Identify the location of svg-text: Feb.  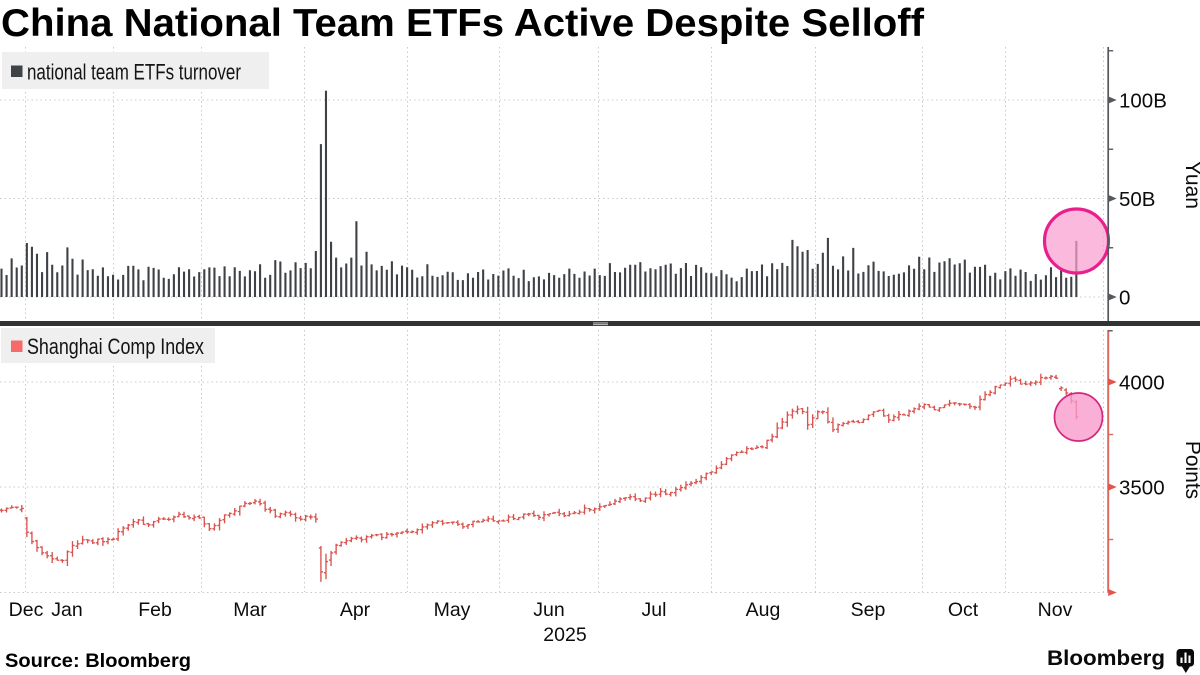
(155, 610).